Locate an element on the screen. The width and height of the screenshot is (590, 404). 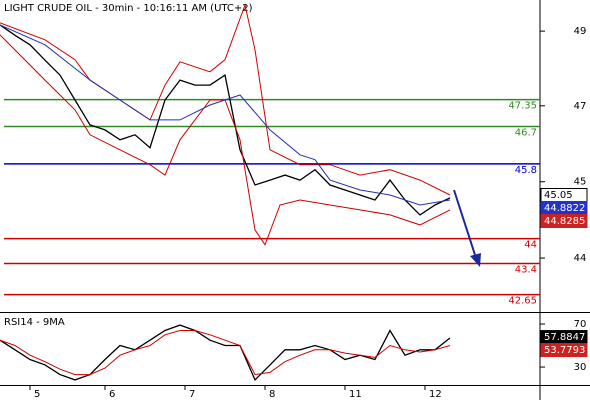
level-label: 46.7 is located at coordinates (526, 133).